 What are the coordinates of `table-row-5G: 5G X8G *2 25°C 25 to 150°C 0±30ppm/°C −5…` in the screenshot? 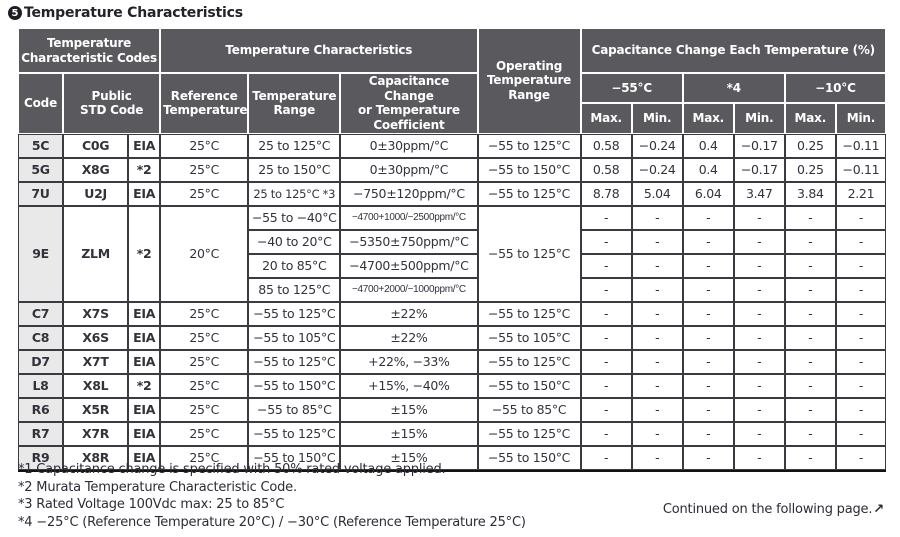 It's located at (452, 169).